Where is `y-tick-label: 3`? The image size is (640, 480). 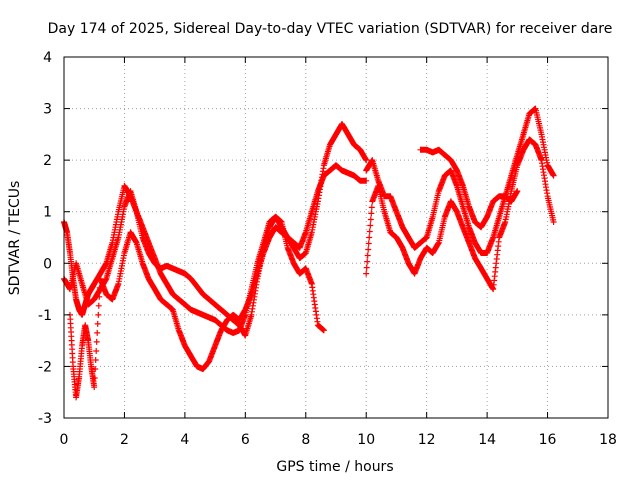 y-tick-label: 3 is located at coordinates (47, 110).